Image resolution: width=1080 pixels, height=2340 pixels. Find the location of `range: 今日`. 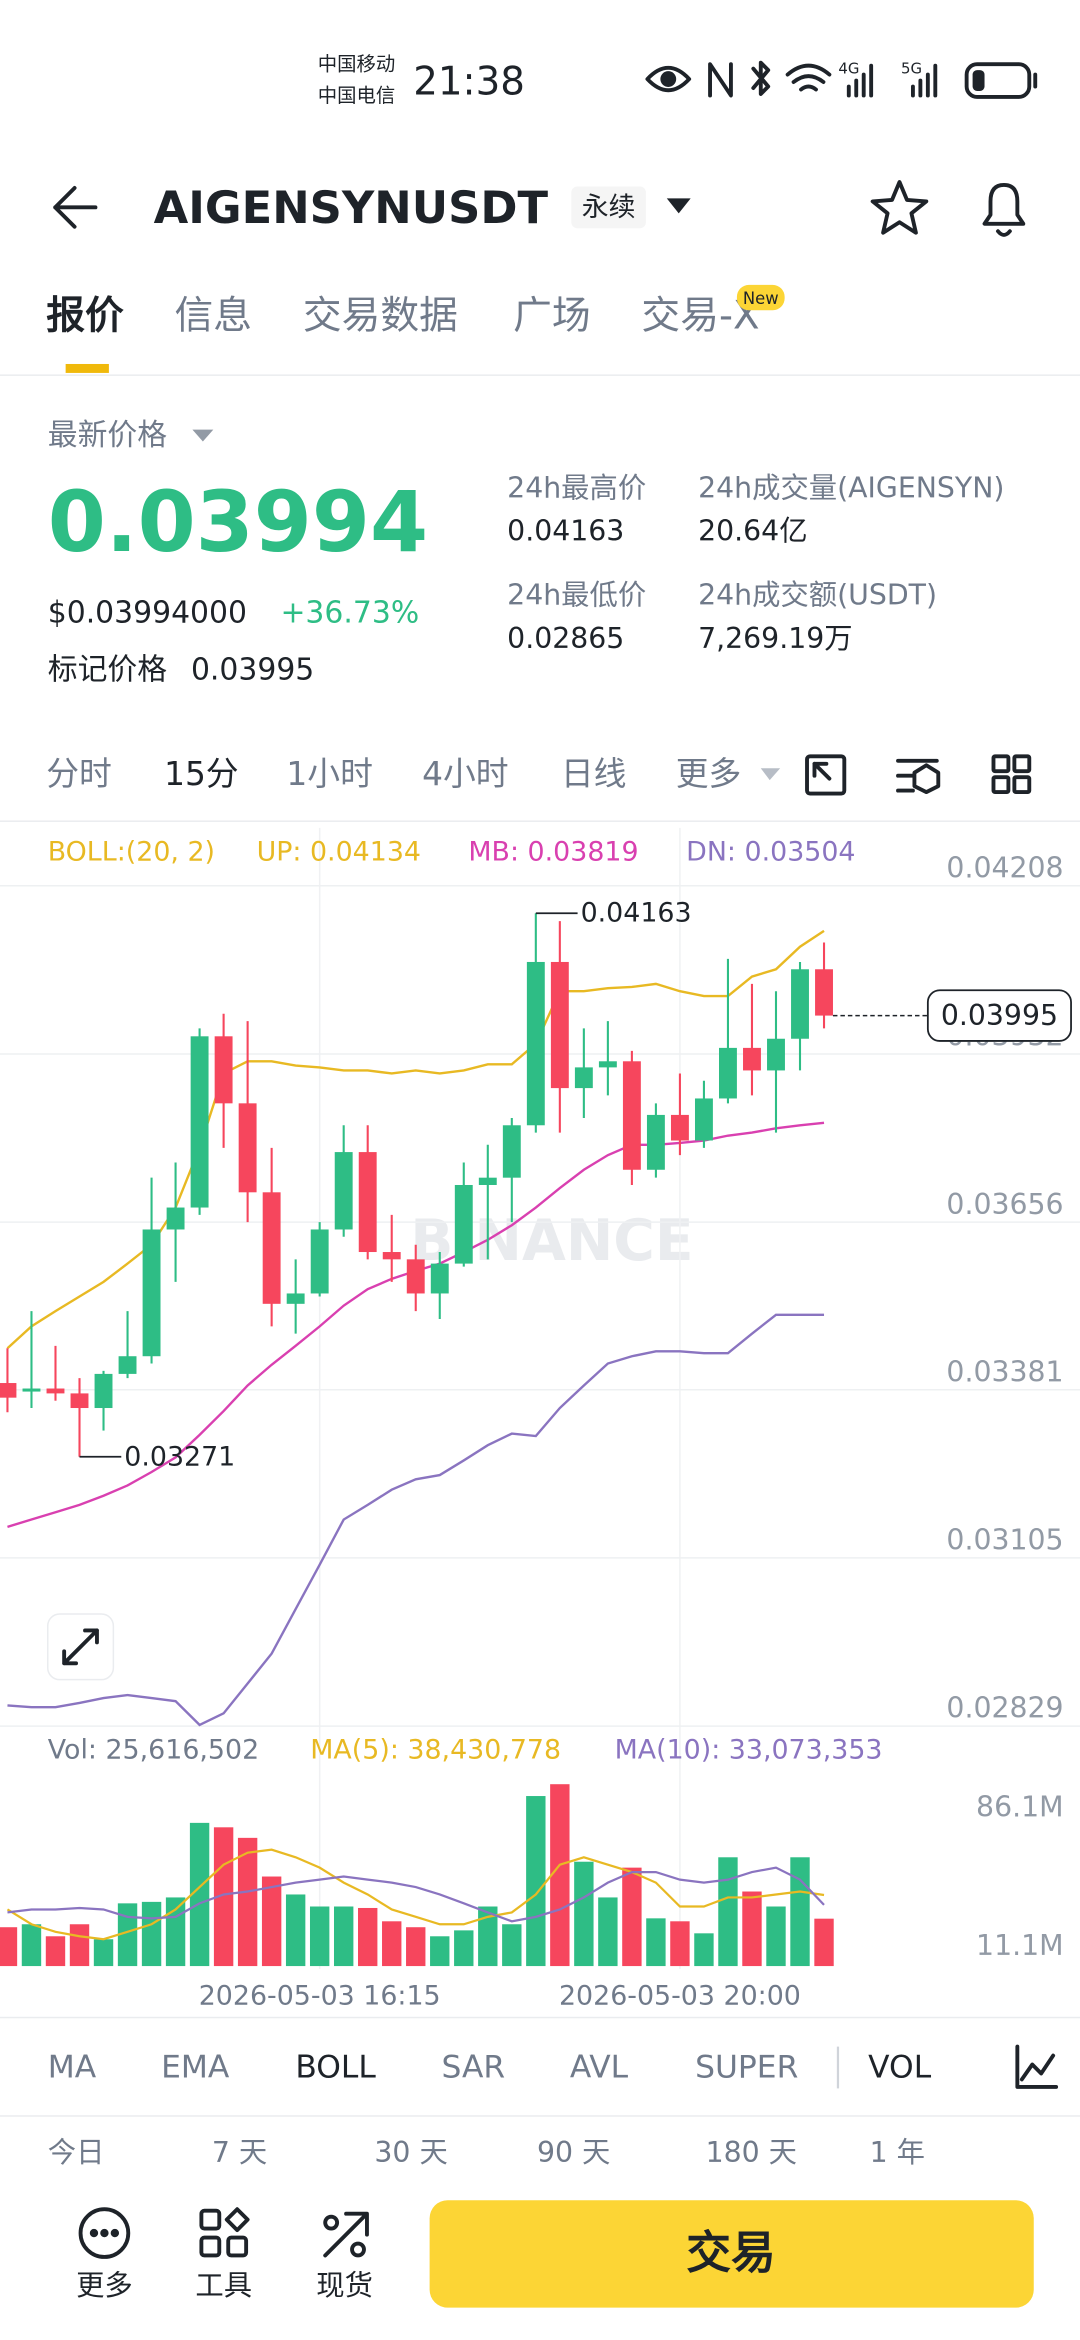

range: 今日 is located at coordinates (76, 2152).